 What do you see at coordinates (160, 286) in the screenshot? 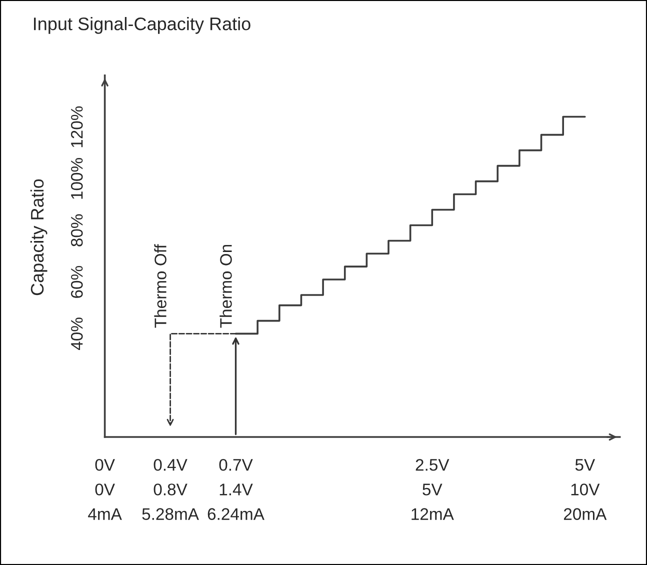
I see `annotation: Thermo Off` at bounding box center [160, 286].